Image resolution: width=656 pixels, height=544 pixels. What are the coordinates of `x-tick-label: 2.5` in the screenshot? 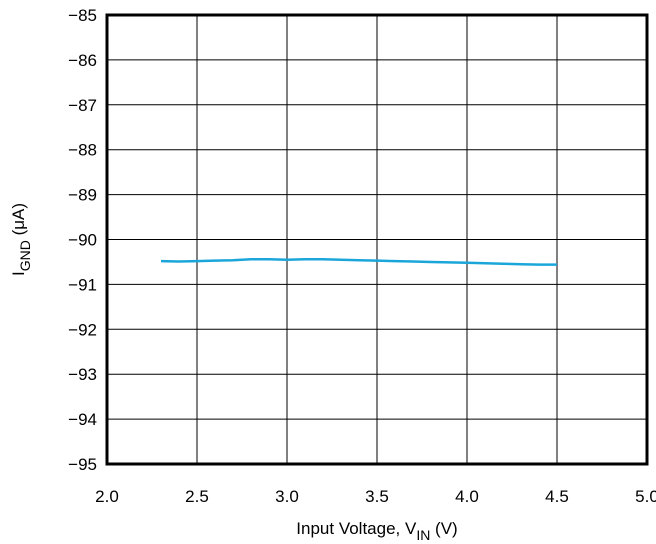 It's located at (197, 496).